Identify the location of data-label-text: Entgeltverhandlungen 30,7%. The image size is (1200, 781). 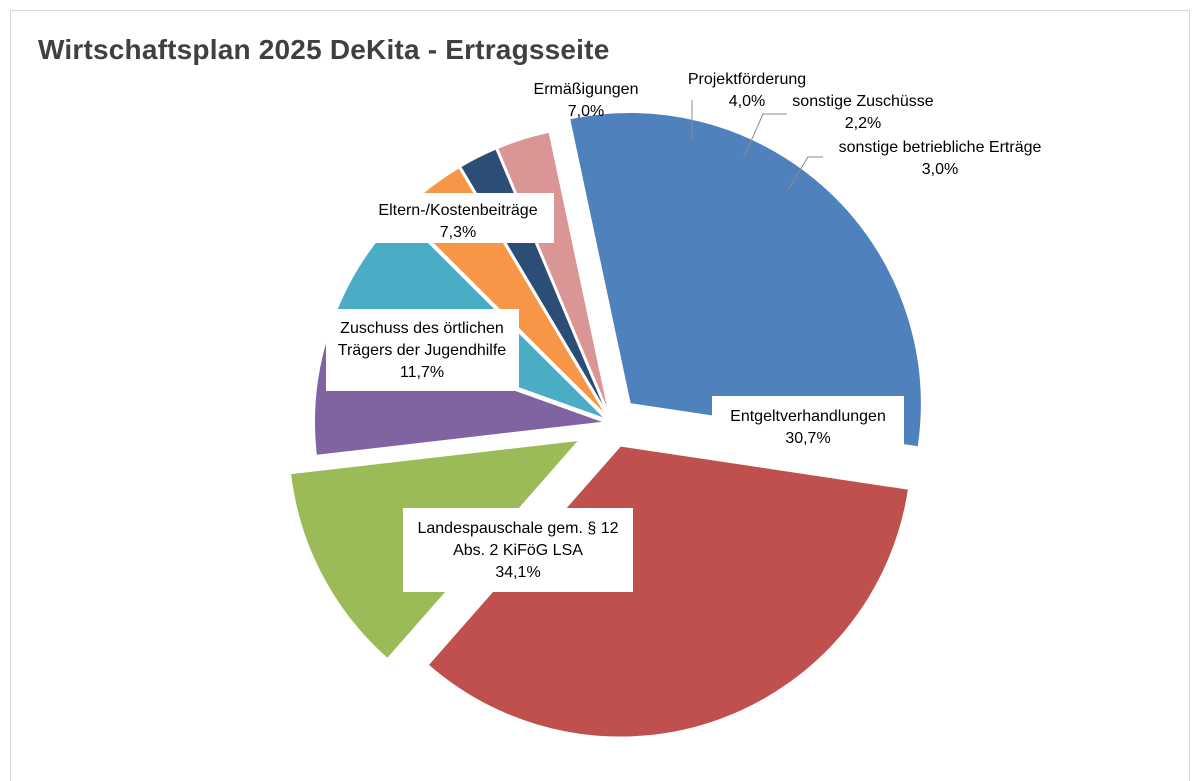
(808, 427).